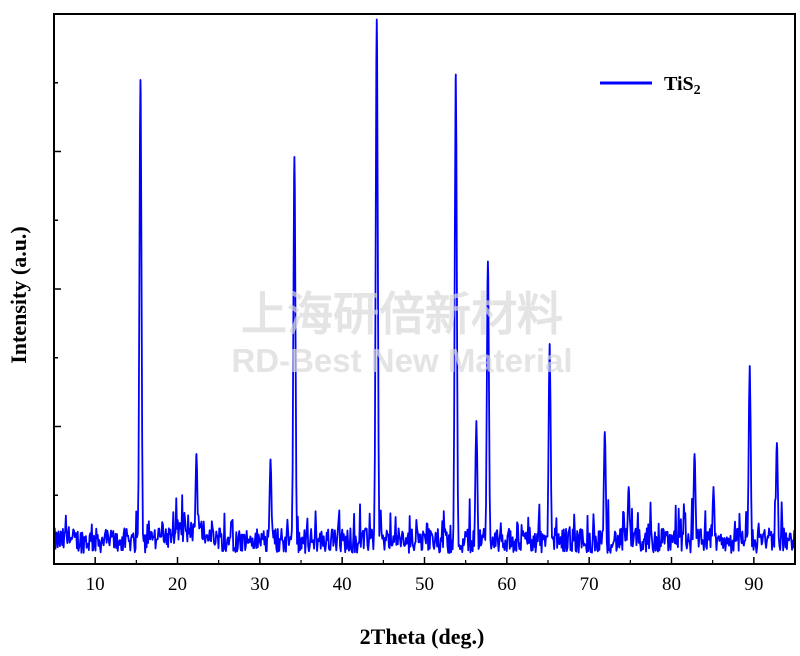 The width and height of the screenshot is (800, 656). Describe the element at coordinates (671, 584) in the screenshot. I see `x-tick-label: 80` at that location.